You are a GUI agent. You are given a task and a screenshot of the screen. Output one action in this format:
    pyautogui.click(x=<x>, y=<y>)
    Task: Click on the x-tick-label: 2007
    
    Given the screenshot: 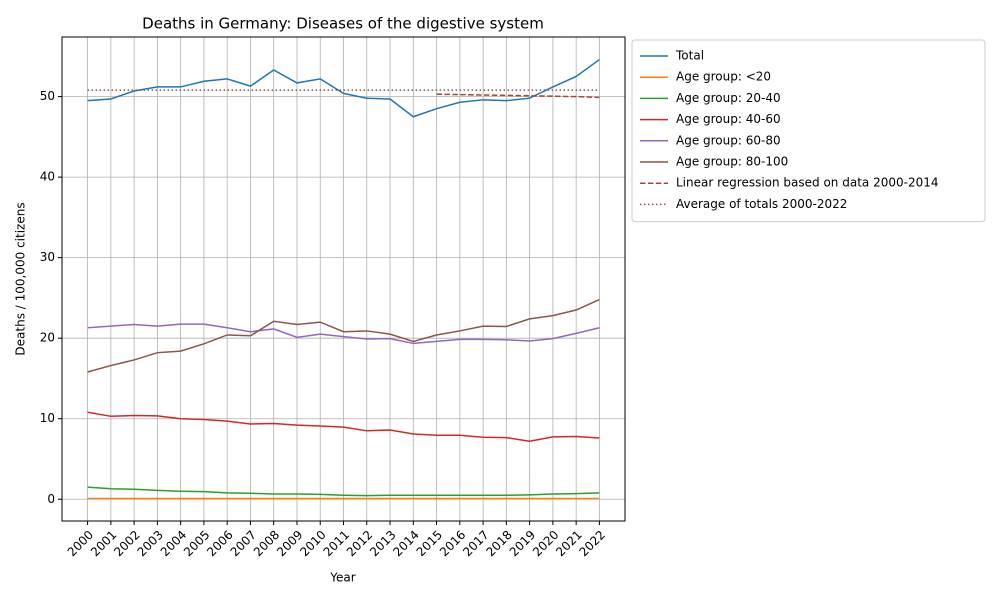 What is the action you would take?
    pyautogui.click(x=243, y=543)
    